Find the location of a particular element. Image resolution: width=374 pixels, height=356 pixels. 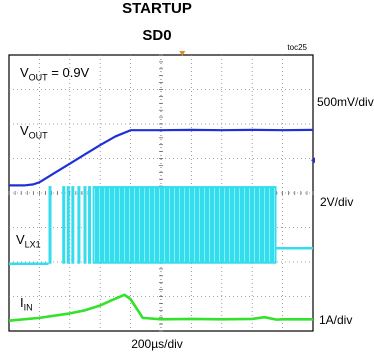

vlx1-scale: 2V/div is located at coordinates (337, 202).